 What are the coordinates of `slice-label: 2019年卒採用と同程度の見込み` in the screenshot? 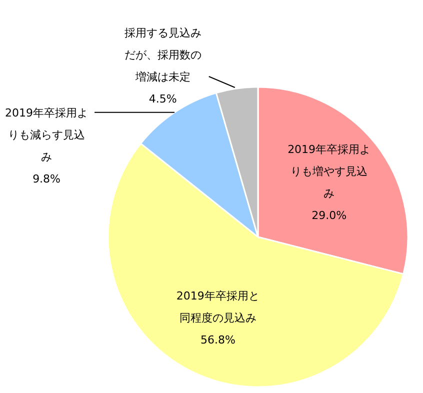 It's located at (218, 307).